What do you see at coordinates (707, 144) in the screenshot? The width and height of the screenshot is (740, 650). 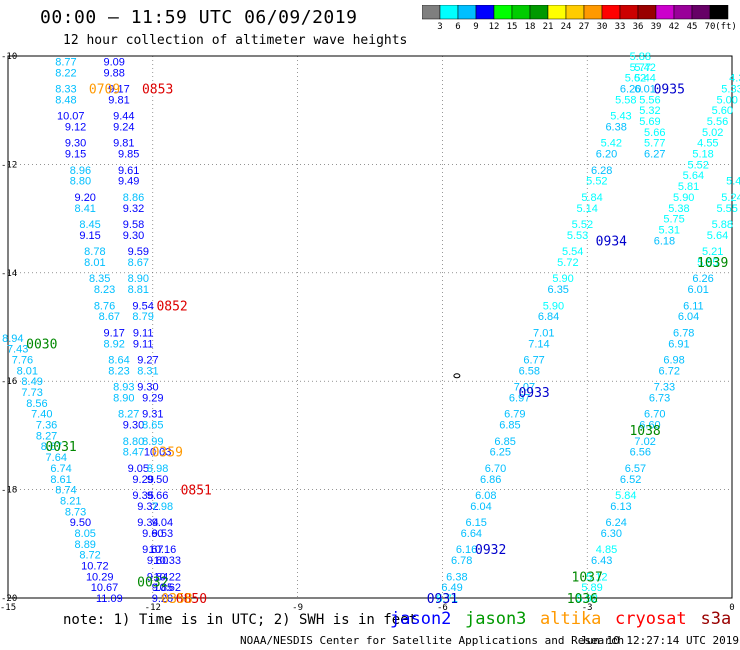 I see `swh-value: 4.55` at bounding box center [707, 144].